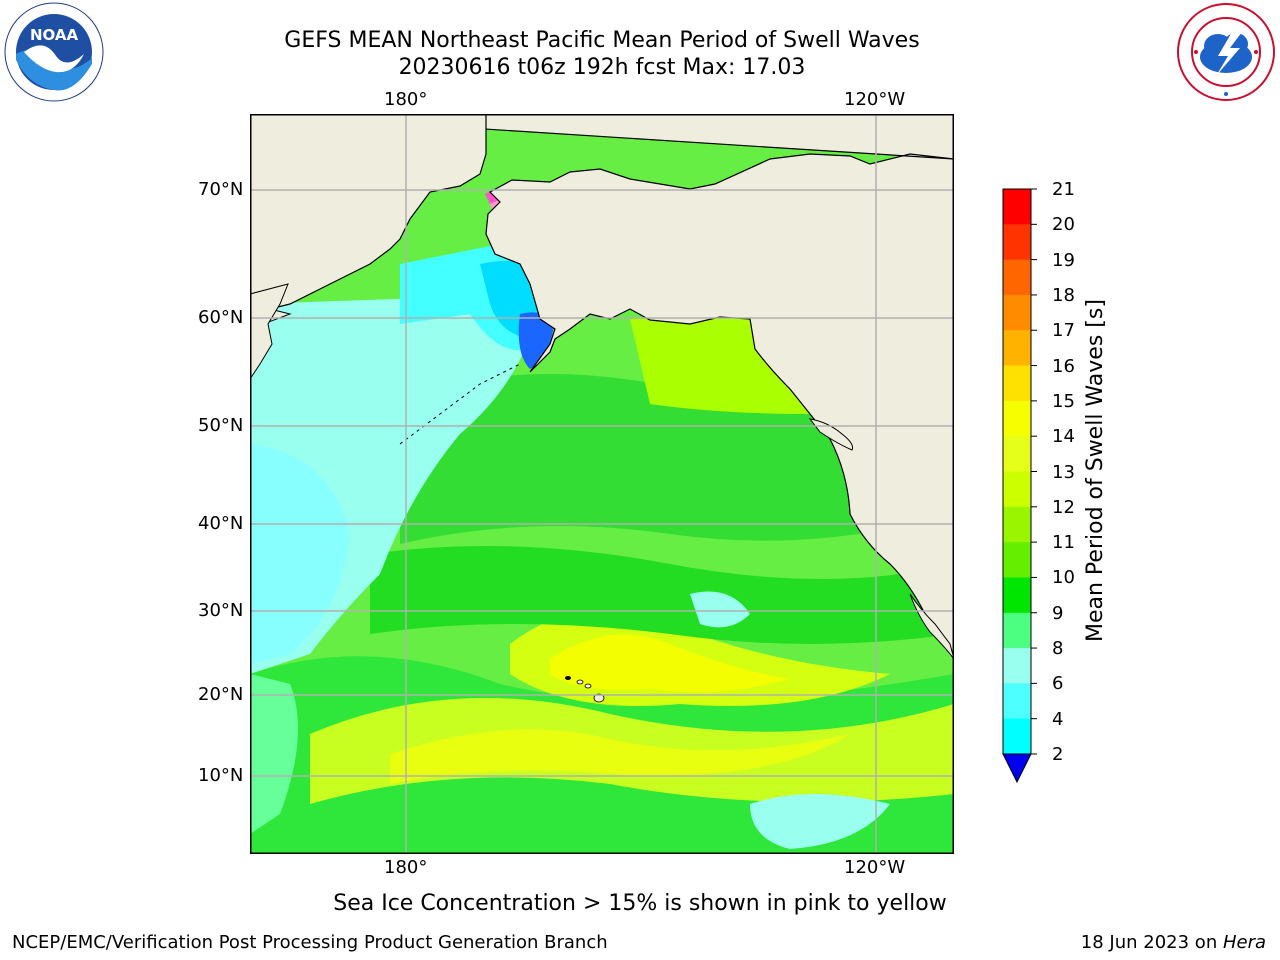 The height and width of the screenshot is (960, 1280). What do you see at coordinates (1063, 189) in the screenshot?
I see `colorbar-tick-label: 21` at bounding box center [1063, 189].